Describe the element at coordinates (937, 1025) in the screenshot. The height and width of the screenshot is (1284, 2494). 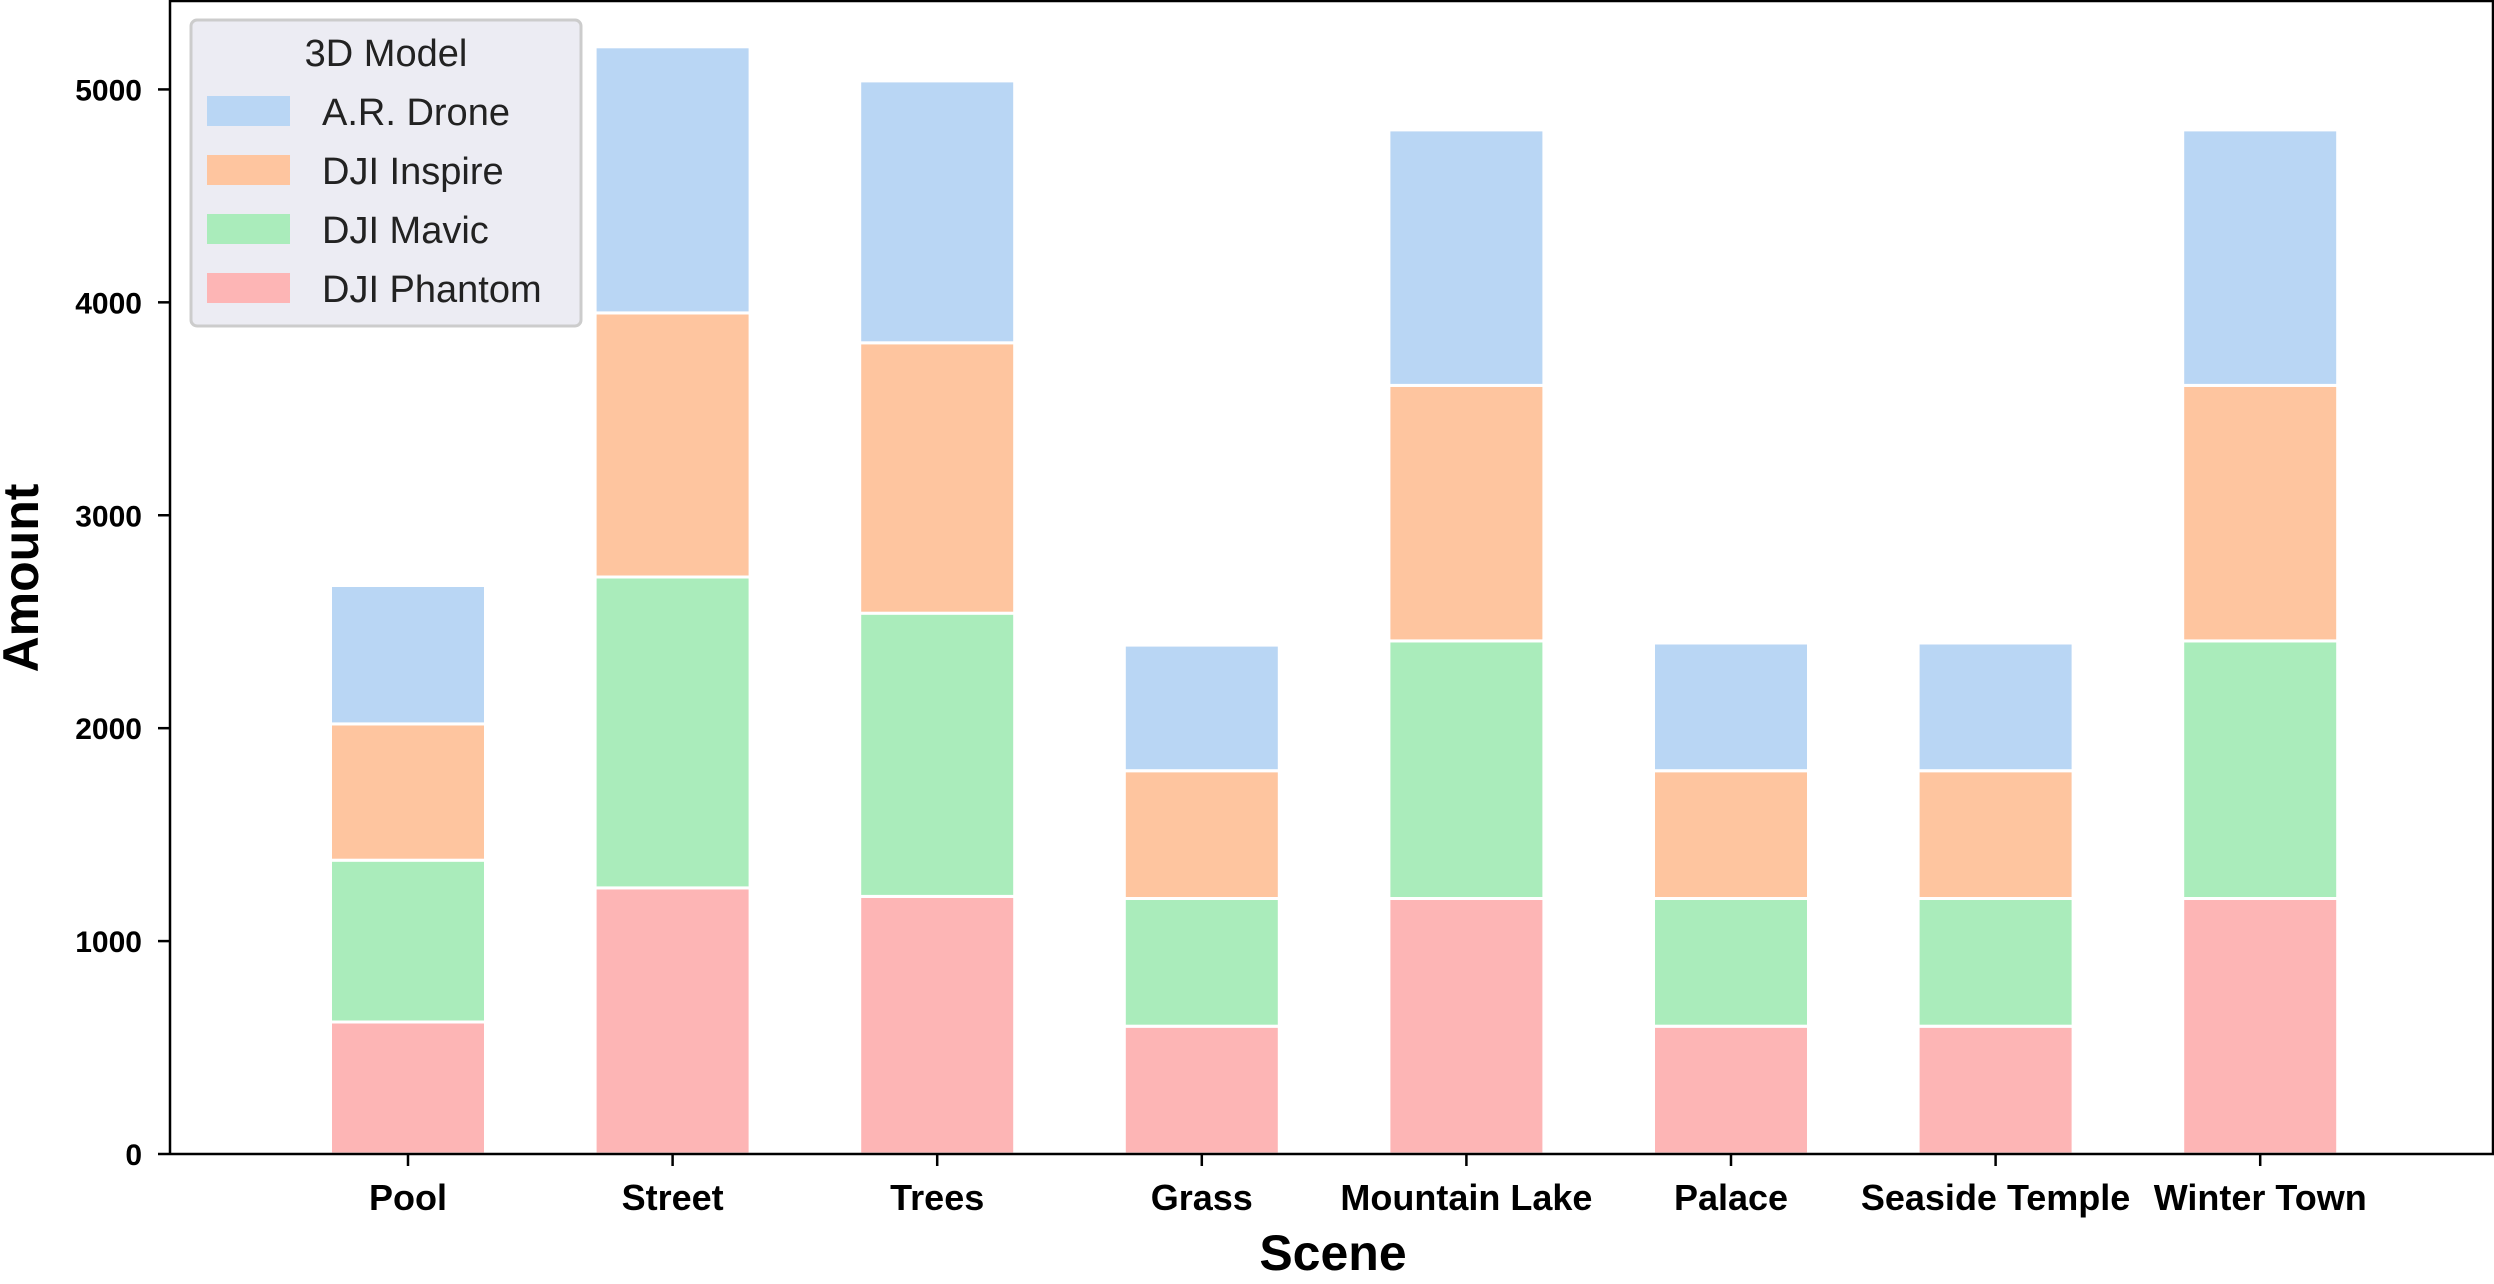
I see `bar-trees-dji-phantom` at that location.